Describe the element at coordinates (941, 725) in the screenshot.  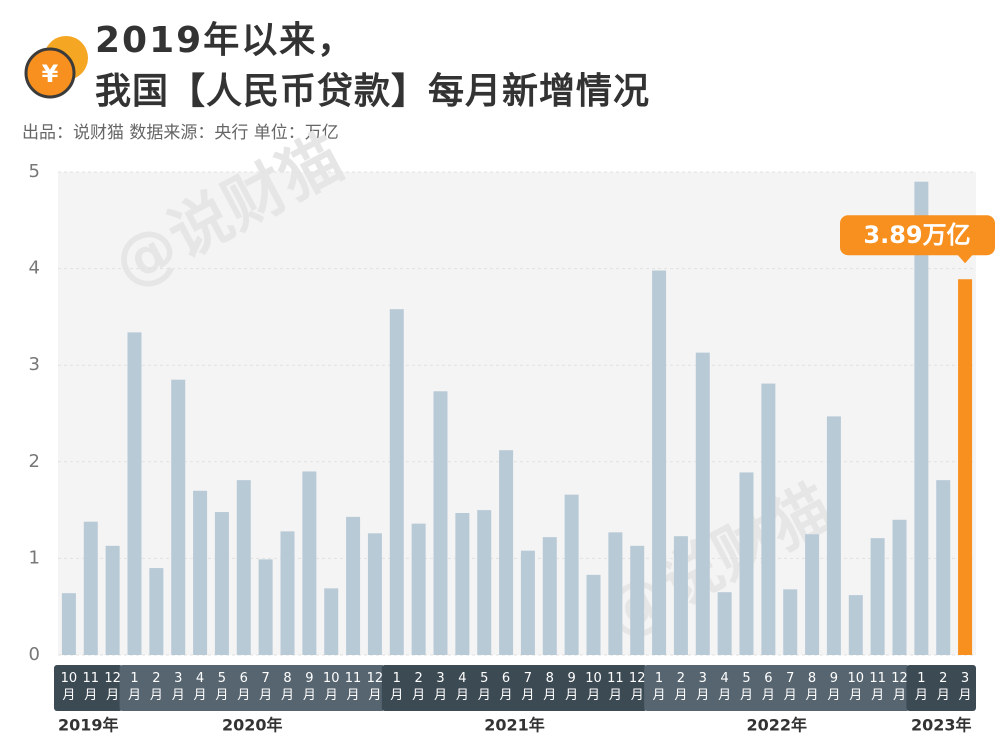
I see `year-label: 2023年` at that location.